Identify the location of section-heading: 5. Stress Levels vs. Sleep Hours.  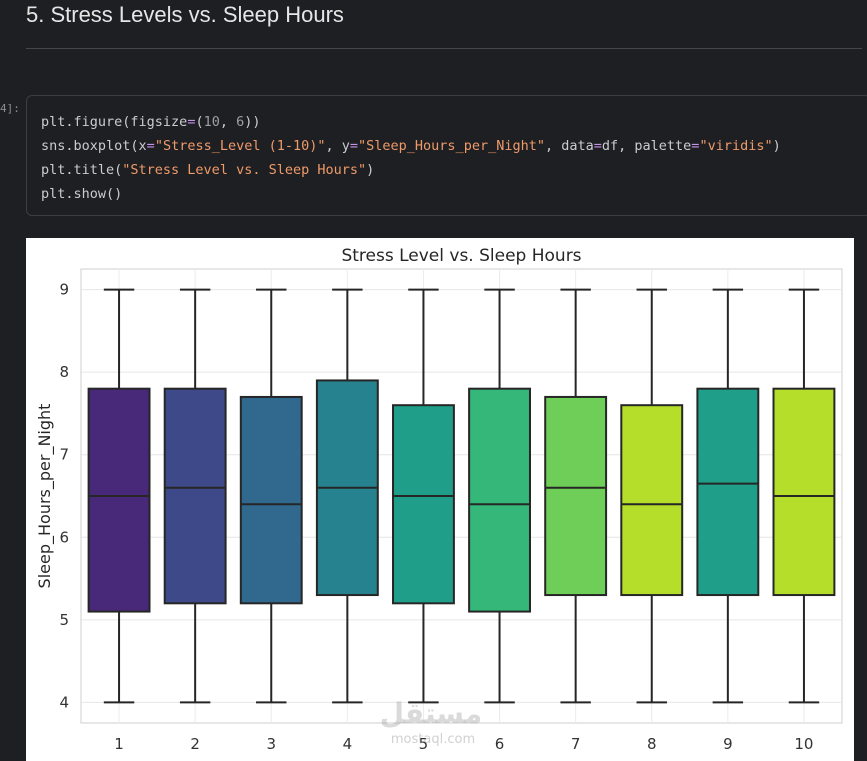
(185, 14).